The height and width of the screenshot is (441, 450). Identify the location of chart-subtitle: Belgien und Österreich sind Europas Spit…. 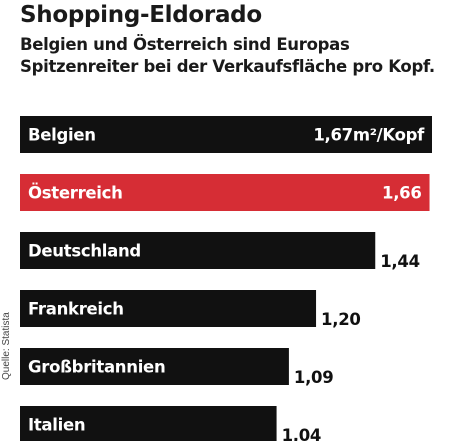
(227, 55).